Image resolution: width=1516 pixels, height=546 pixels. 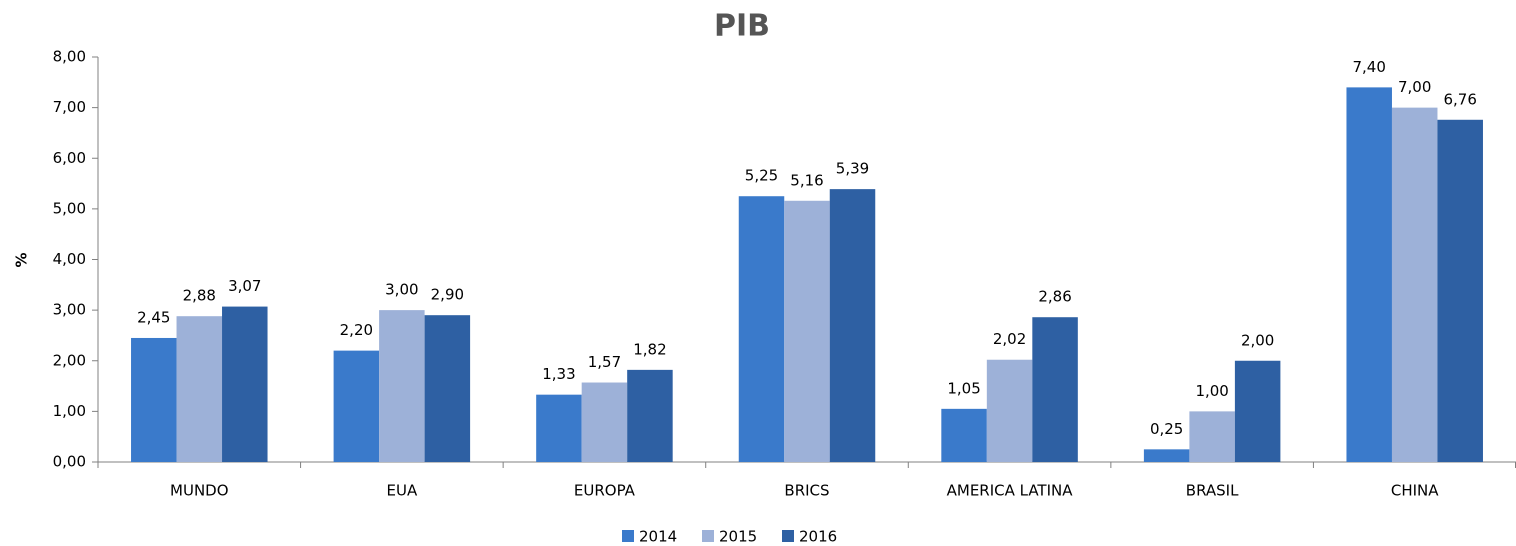 What do you see at coordinates (401, 290) in the screenshot?
I see `value-label: 3,00` at bounding box center [401, 290].